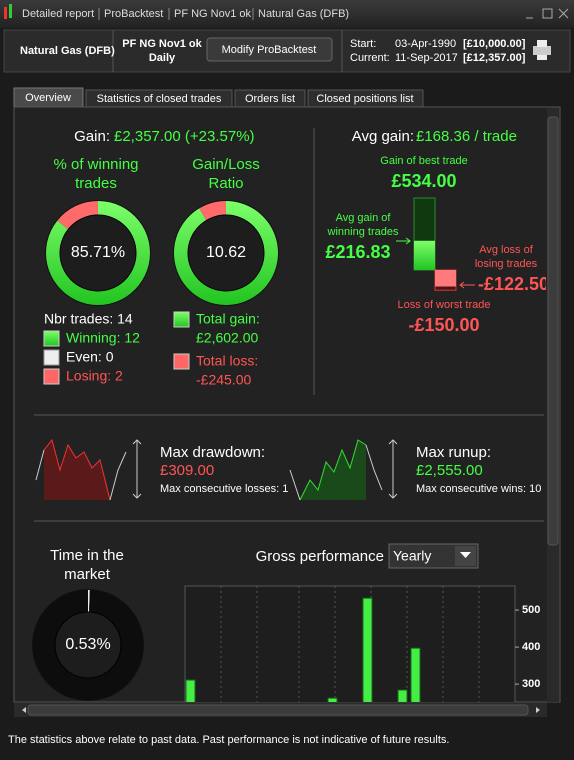 This screenshot has width=574, height=760. Describe the element at coordinates (506, 257) in the screenshot. I see `avg-loss-label: Avg loss of losing trades` at that location.